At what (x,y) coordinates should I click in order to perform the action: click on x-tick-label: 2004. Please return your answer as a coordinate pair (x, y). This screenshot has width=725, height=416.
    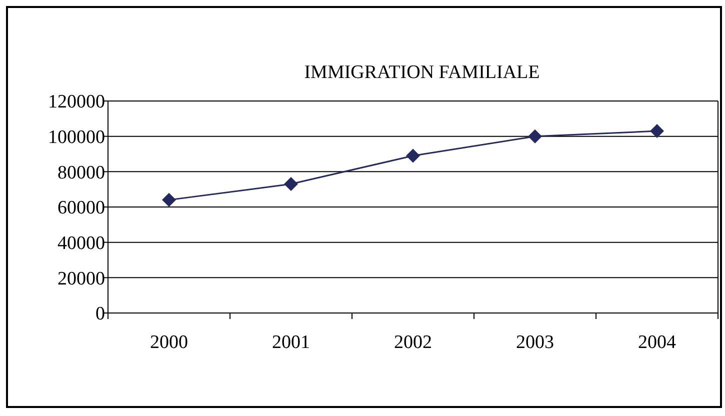
    Looking at the image, I should click on (657, 342).